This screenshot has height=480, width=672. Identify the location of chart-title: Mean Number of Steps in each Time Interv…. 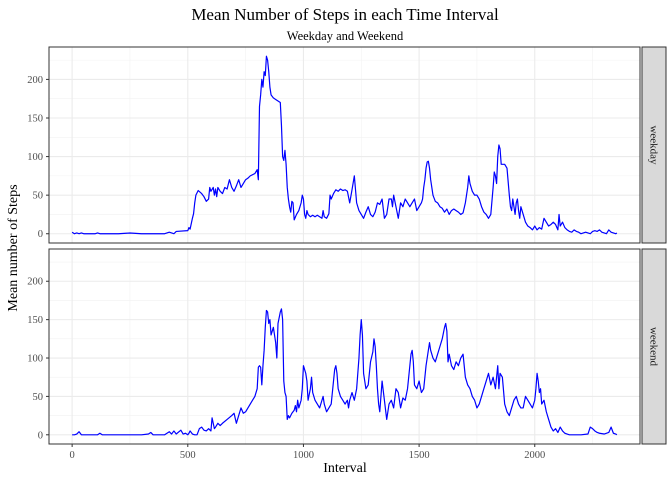
(345, 14).